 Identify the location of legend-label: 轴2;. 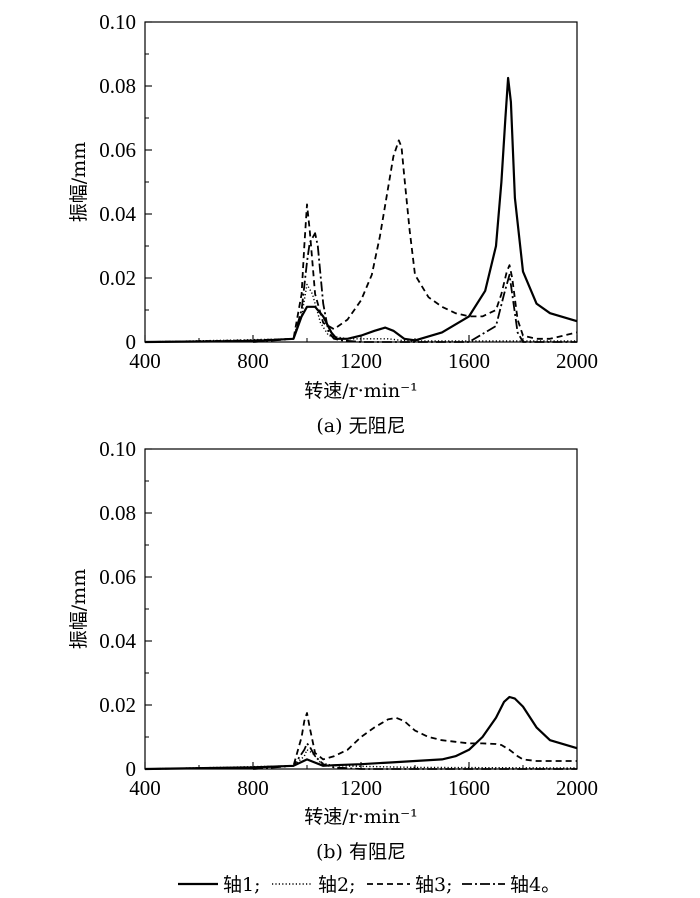
(337, 885).